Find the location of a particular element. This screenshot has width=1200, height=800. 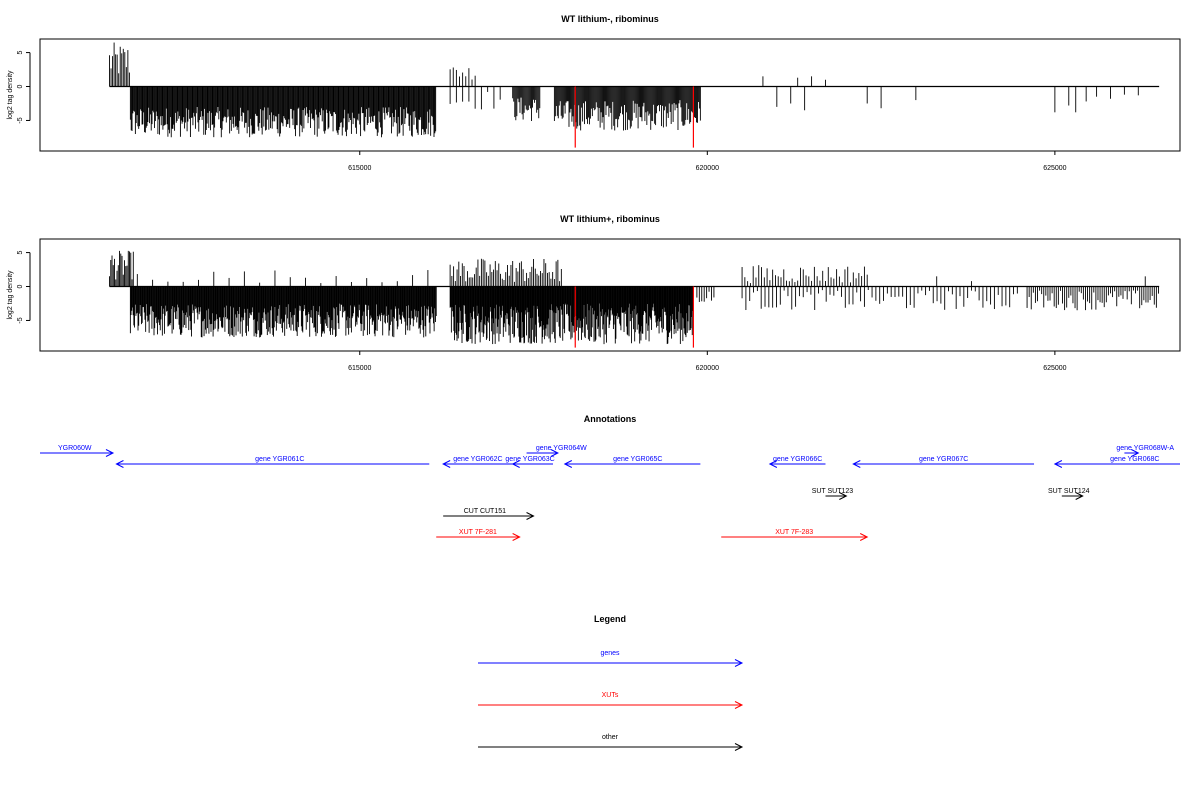

track-2-title: WT lithium+, ribominus is located at coordinates (610, 219).